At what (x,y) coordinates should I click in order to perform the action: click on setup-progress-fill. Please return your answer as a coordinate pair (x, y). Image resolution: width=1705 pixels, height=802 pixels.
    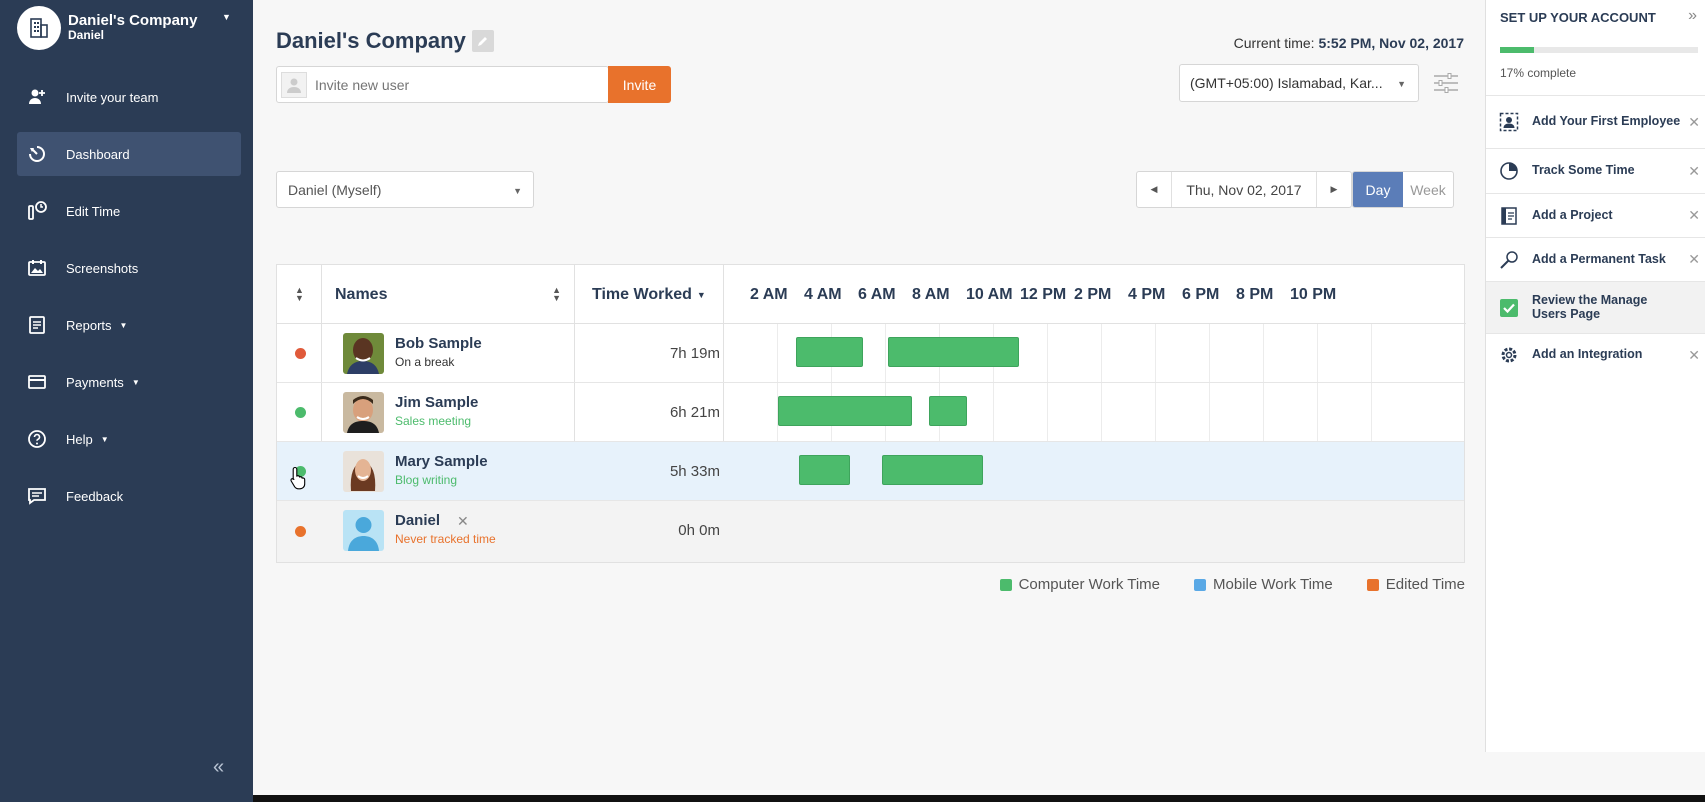
    Looking at the image, I should click on (1517, 50).